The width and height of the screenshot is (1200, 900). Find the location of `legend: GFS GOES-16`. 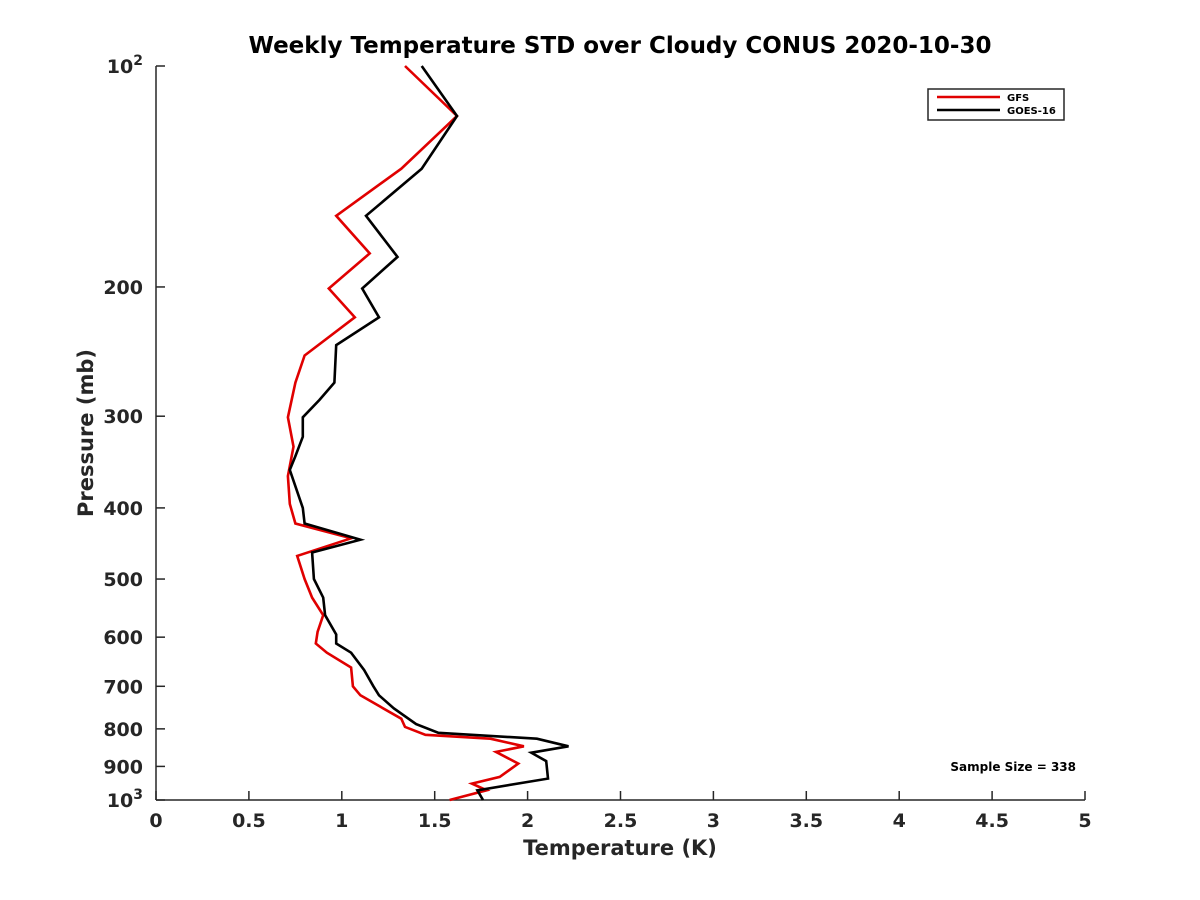

legend: GFS GOES-16 is located at coordinates (996, 104).